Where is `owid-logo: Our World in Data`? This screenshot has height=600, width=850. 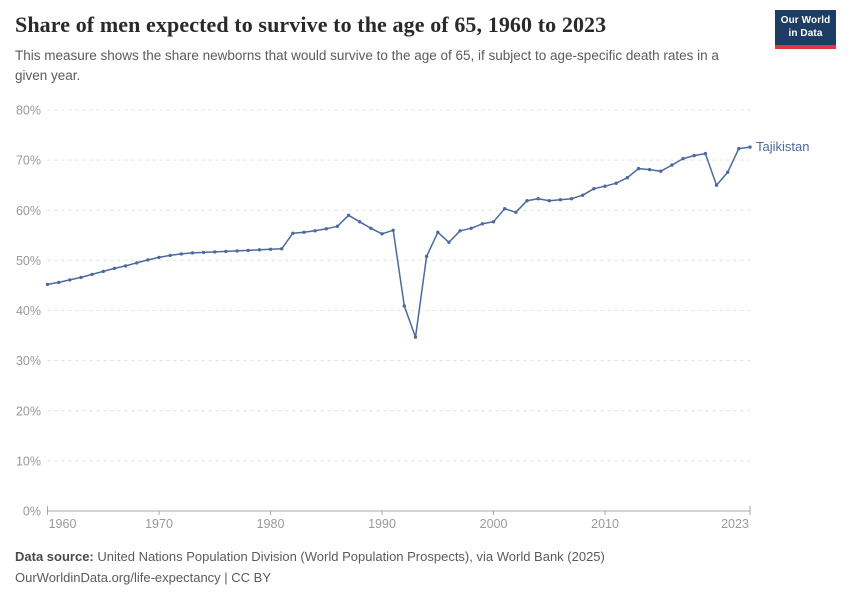 owid-logo: Our World in Data is located at coordinates (805, 29).